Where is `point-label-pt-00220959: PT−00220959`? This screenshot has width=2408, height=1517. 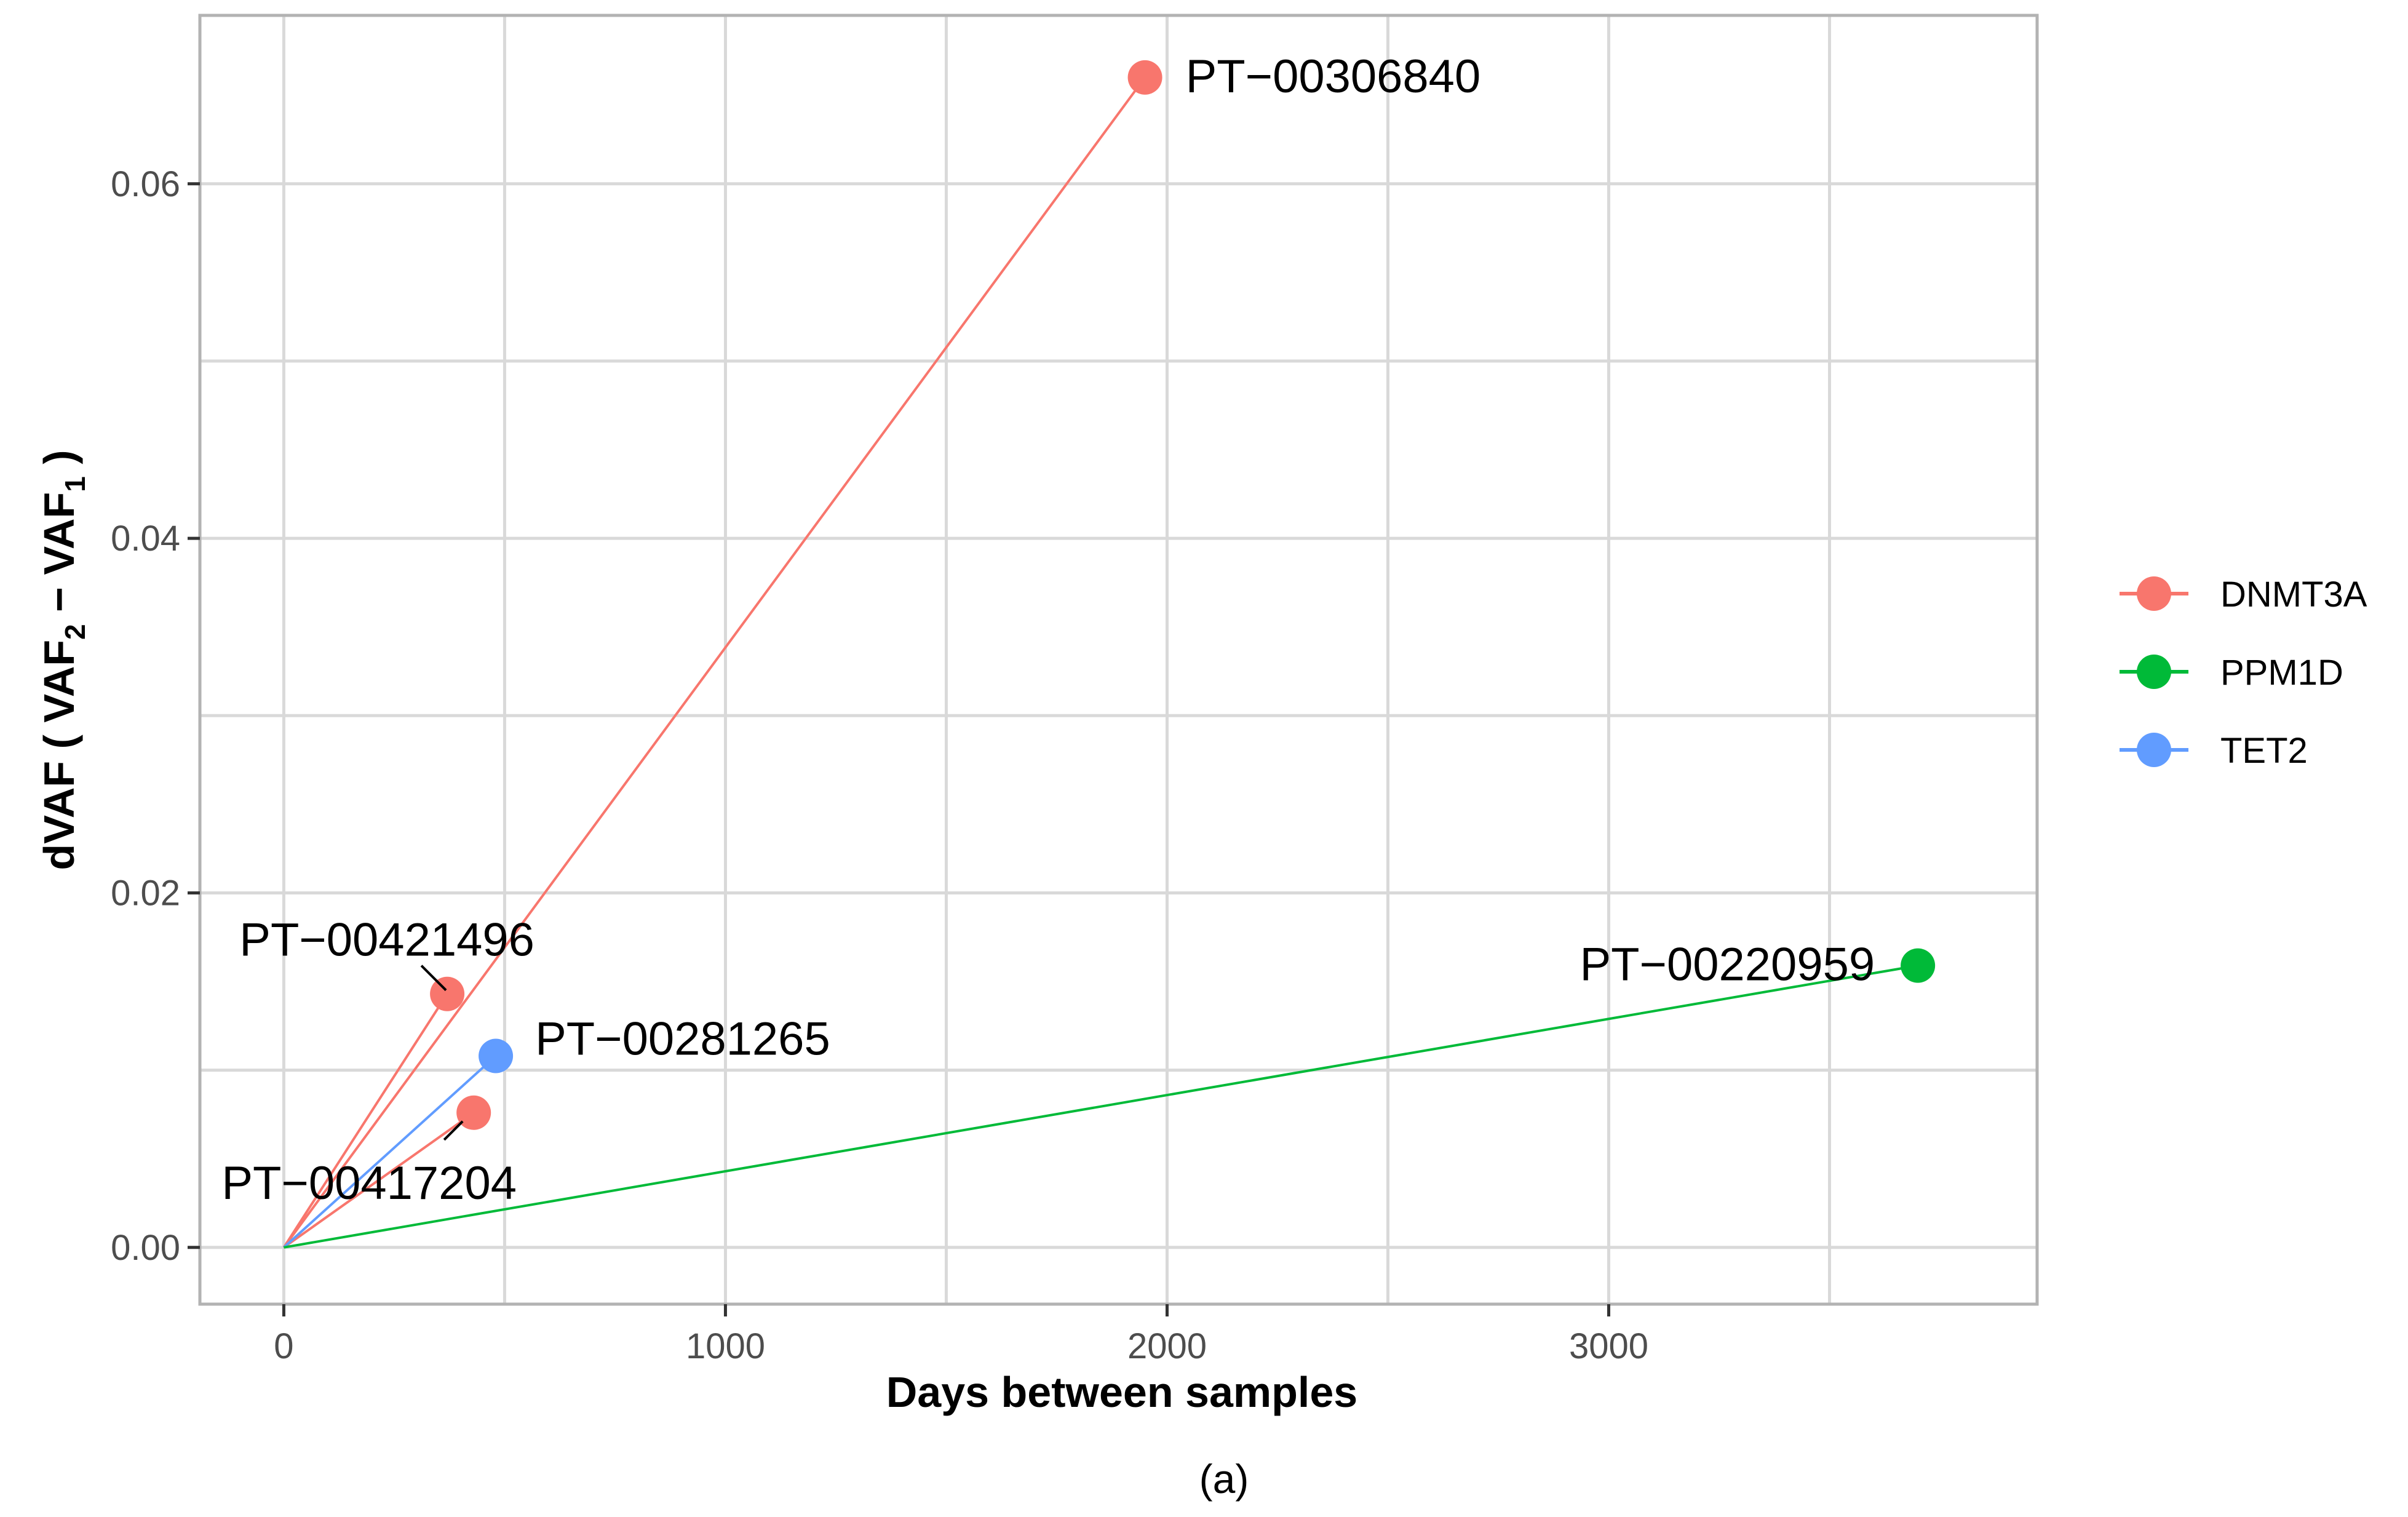 point-label-pt-00220959: PT−00220959 is located at coordinates (1728, 965).